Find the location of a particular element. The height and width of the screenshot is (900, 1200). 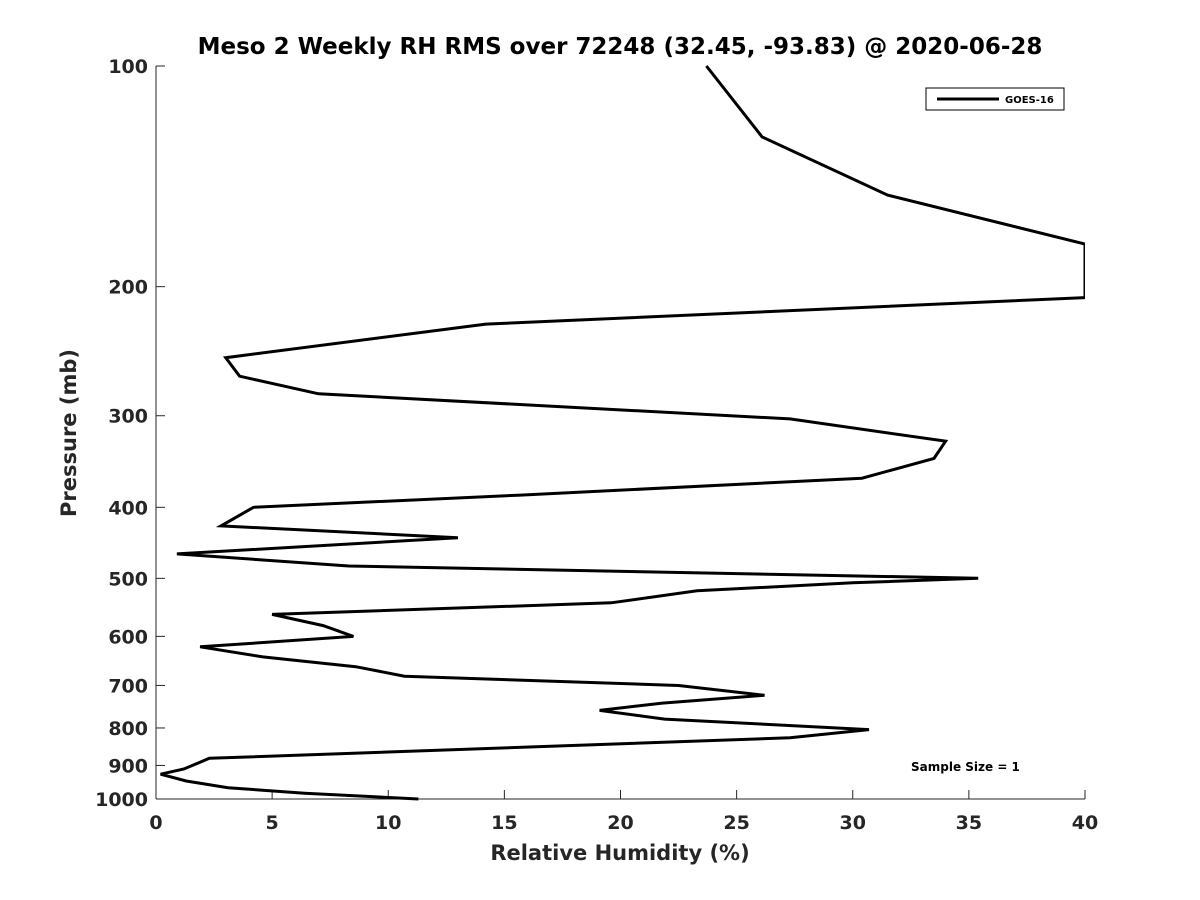

y-tick-label: 300 is located at coordinates (128, 417).